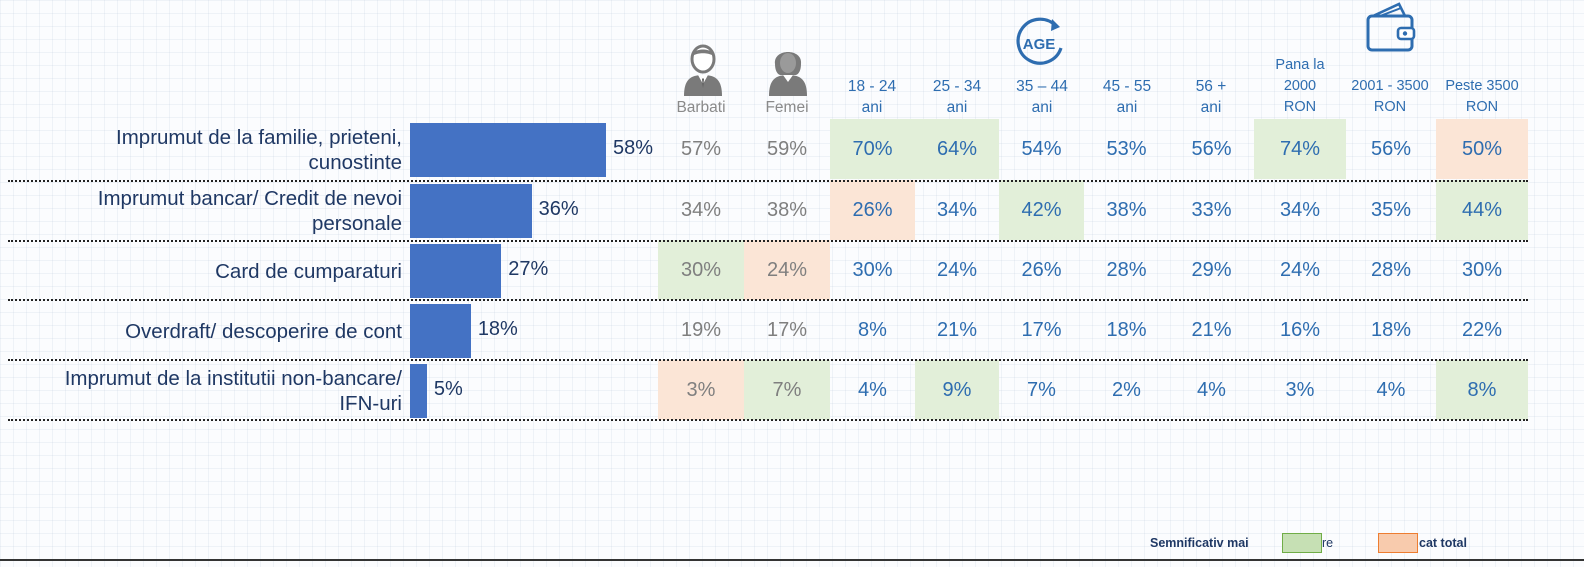  I want to click on table-cell: 4%, so click(1211, 389).